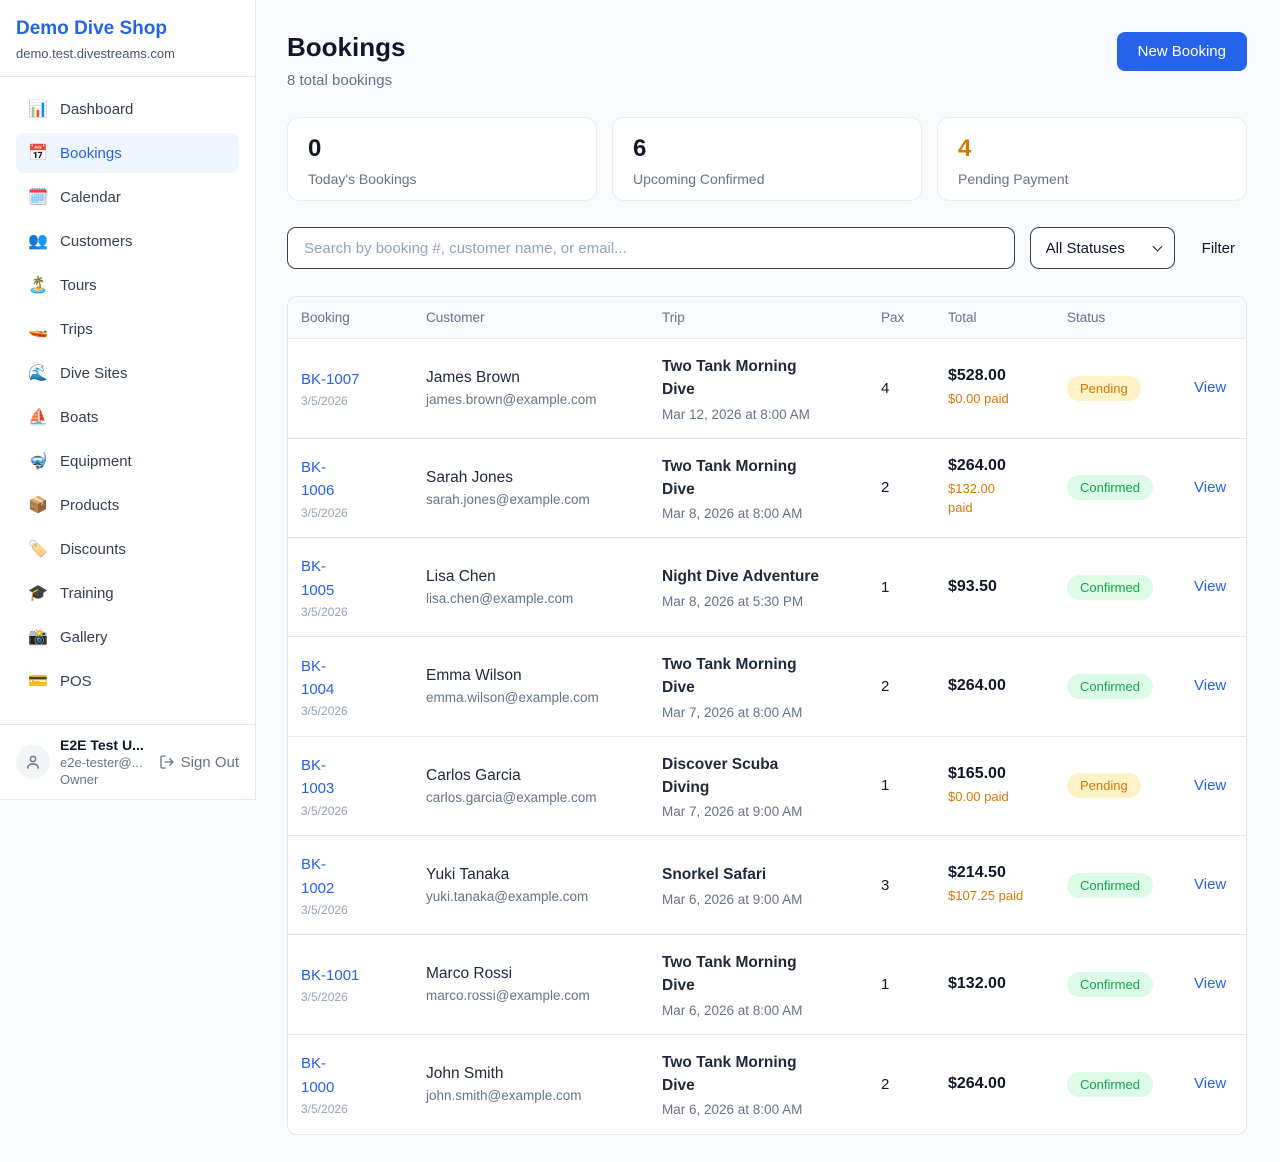 Image resolution: width=1280 pixels, height=1162 pixels. What do you see at coordinates (732, 712) in the screenshot?
I see `trip-datetime: Mar 7, 2026 at 8:00 AM` at bounding box center [732, 712].